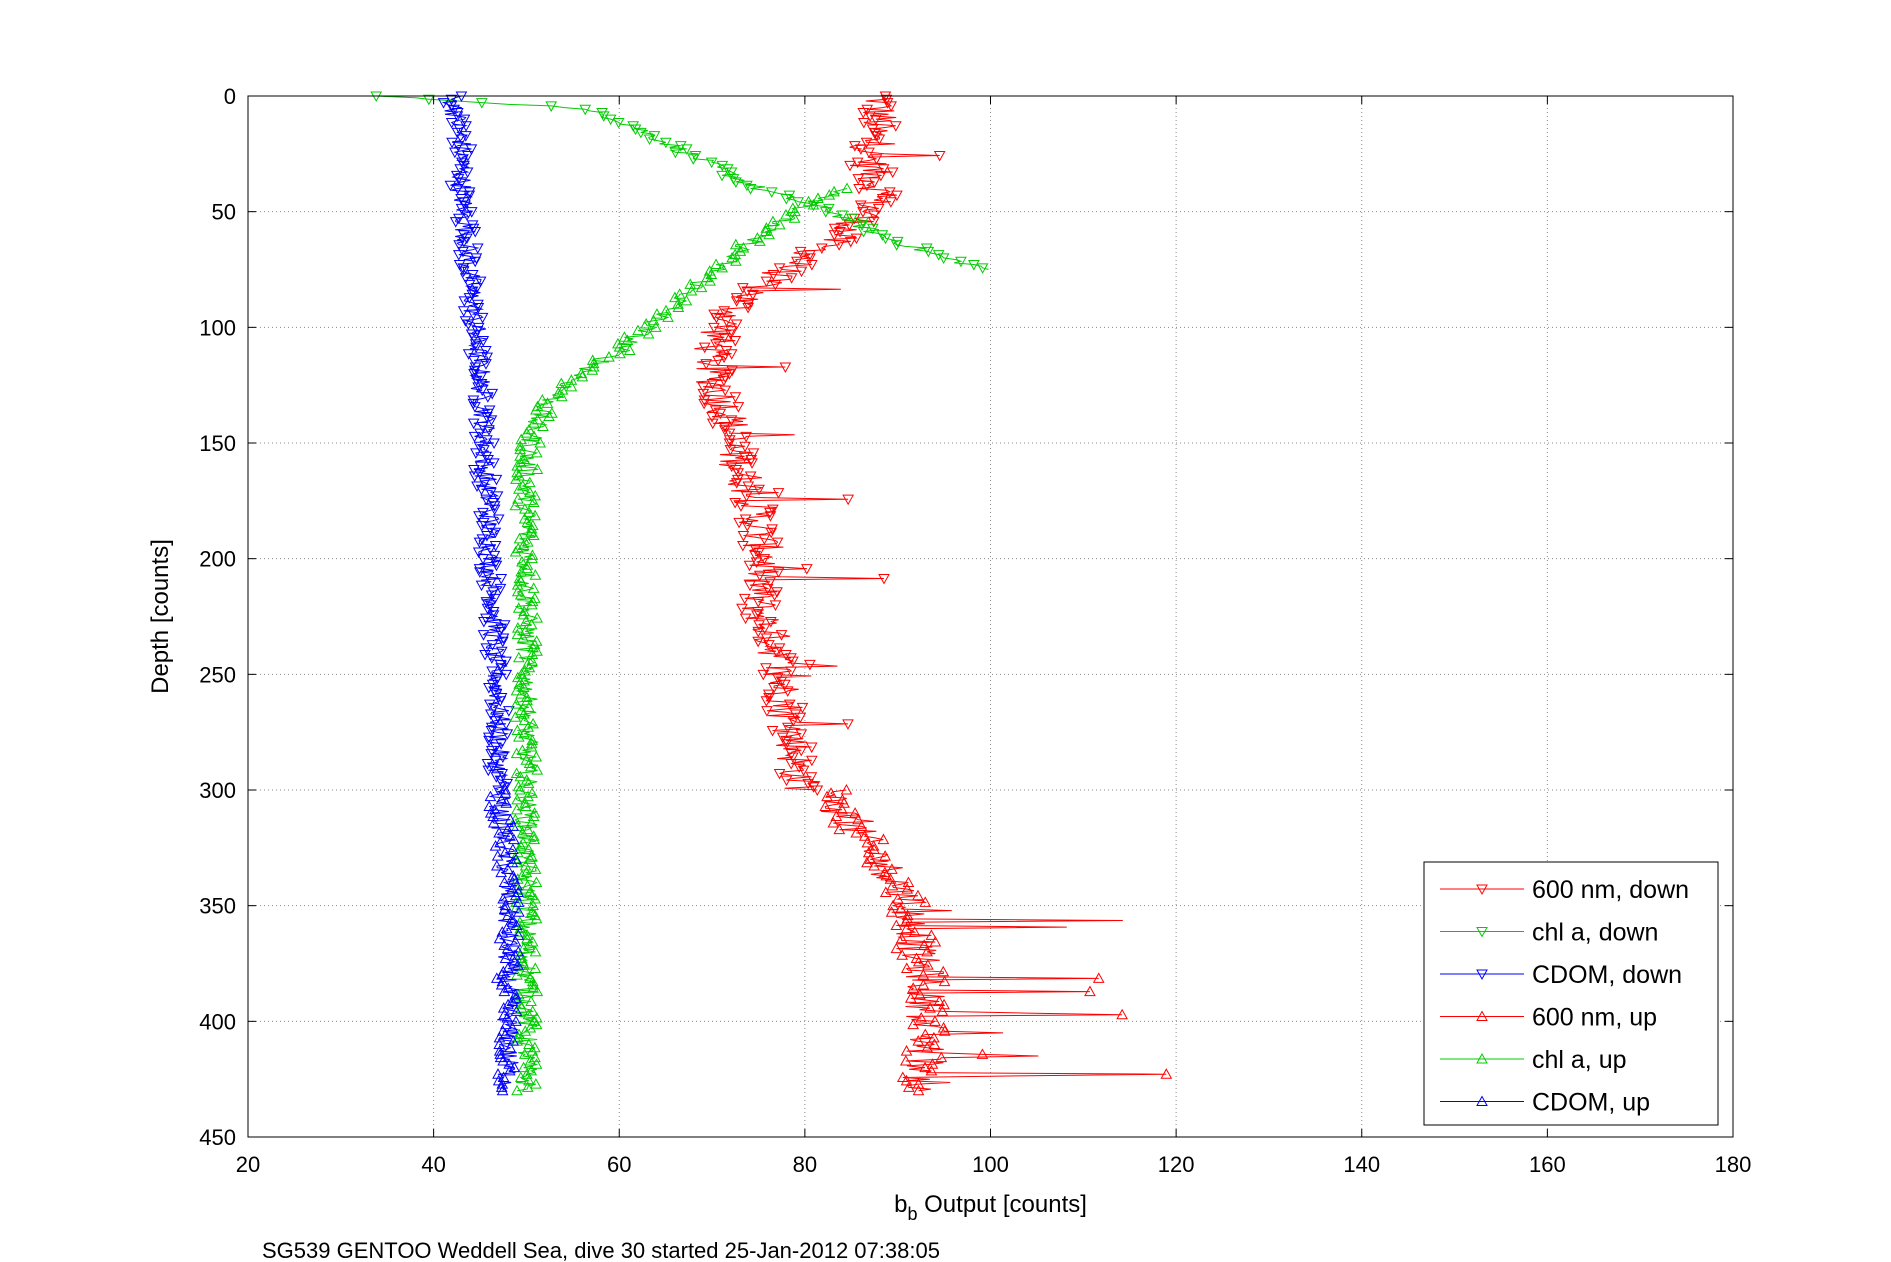  I want to click on legend-entry: CDOM, down, so click(1561, 975).